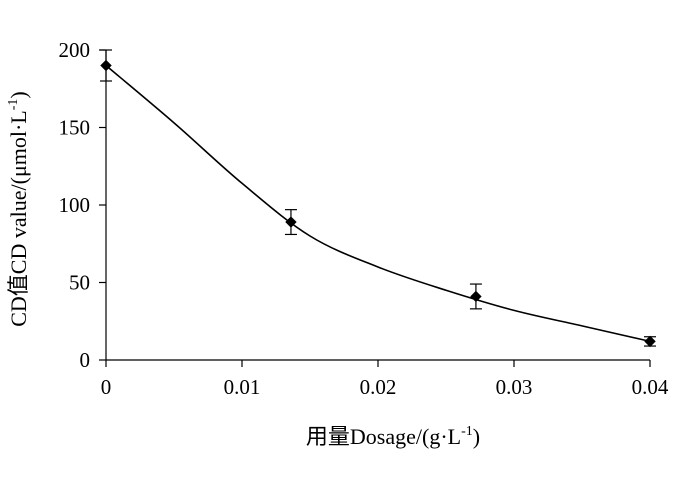 This screenshot has width=700, height=483. Describe the element at coordinates (383, 436) in the screenshot. I see `x-axis-title-main: 用量Dosage/(g·L` at that location.